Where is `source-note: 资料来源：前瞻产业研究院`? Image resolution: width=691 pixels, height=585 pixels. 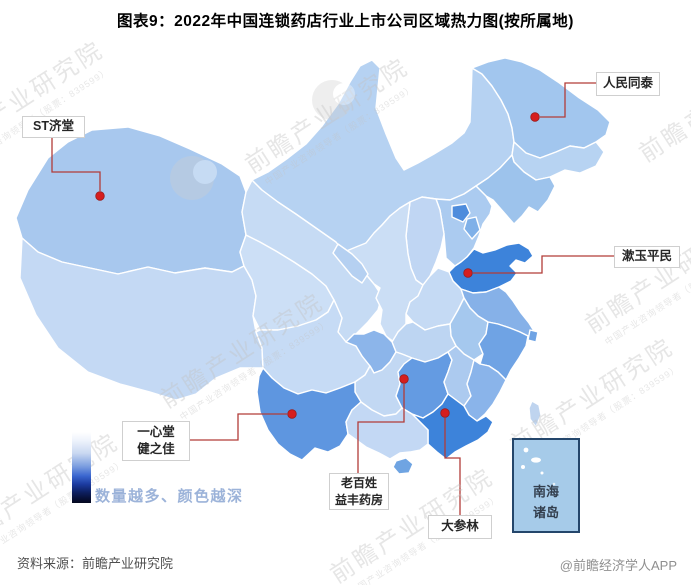
source-note: 资料来源：前瞻产业研究院 is located at coordinates (95, 563).